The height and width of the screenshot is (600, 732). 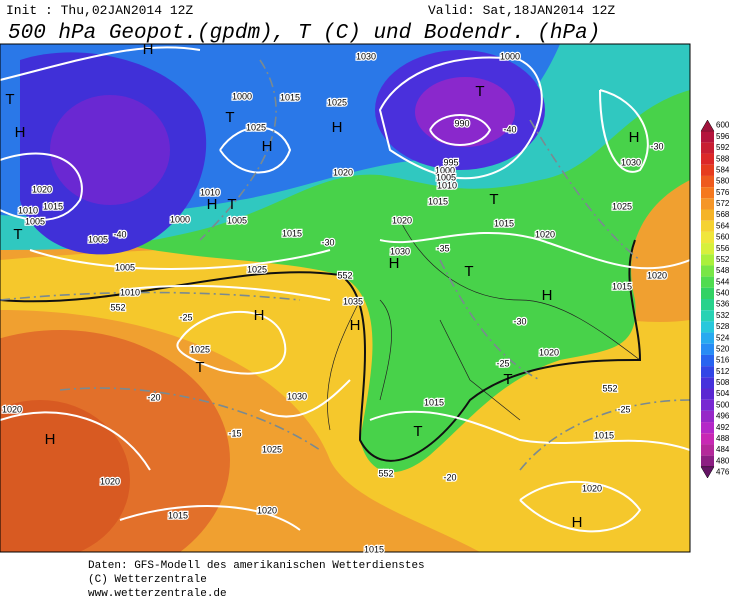 I want to click on low-core-north, so click(x=465, y=112).